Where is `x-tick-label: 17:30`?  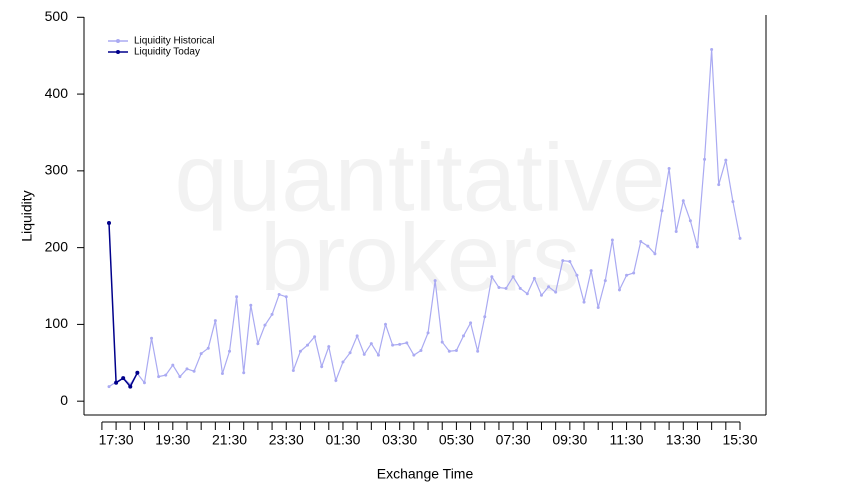
x-tick-label: 17:30 is located at coordinates (116, 440).